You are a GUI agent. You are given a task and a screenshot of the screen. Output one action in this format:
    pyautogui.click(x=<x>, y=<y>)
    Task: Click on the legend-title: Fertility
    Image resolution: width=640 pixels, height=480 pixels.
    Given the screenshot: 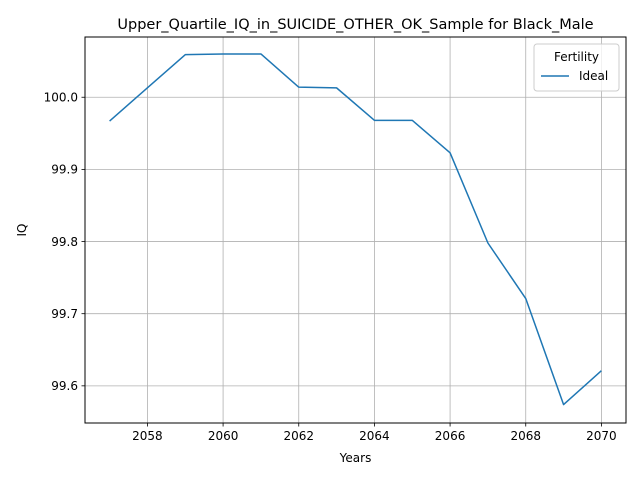 What is the action you would take?
    pyautogui.click(x=576, y=57)
    